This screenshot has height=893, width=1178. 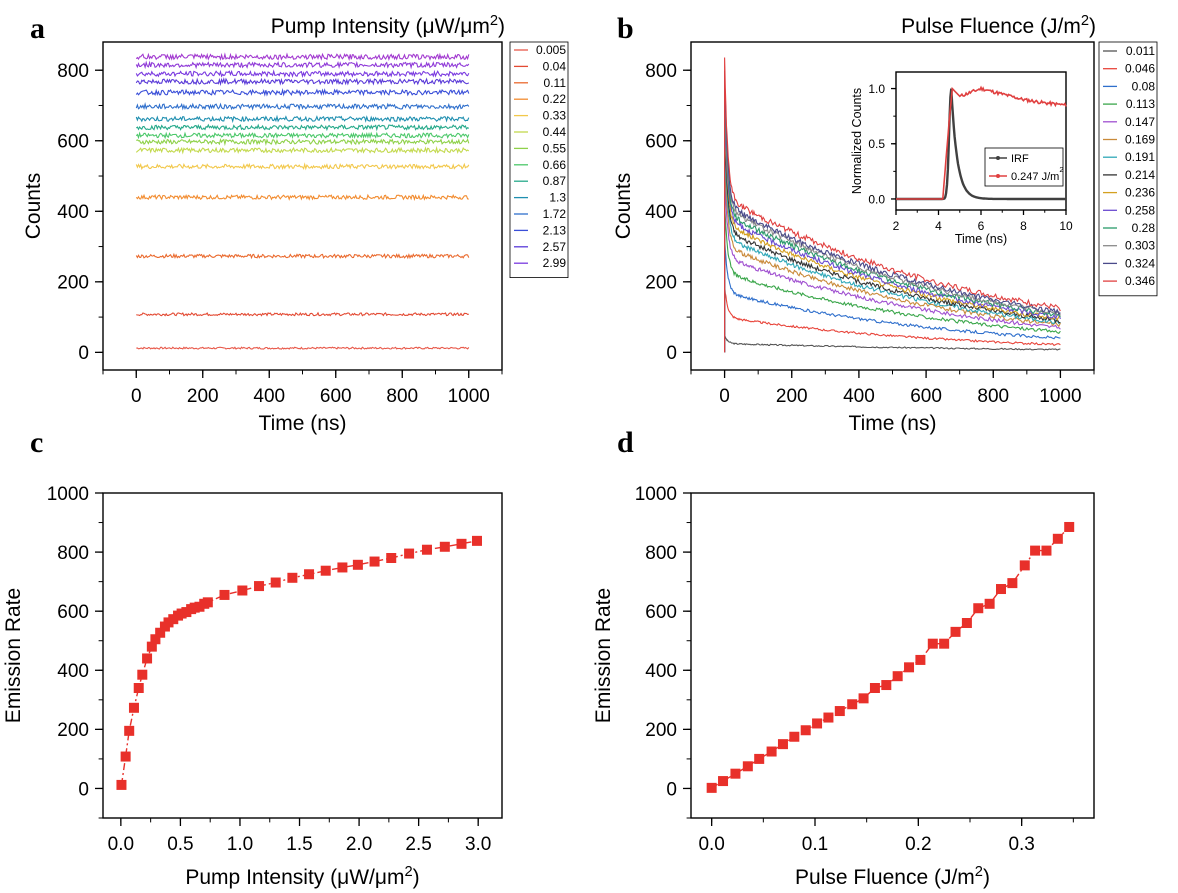 What do you see at coordinates (938, 226) in the screenshot?
I see `inset-x-tick-label: 4` at bounding box center [938, 226].